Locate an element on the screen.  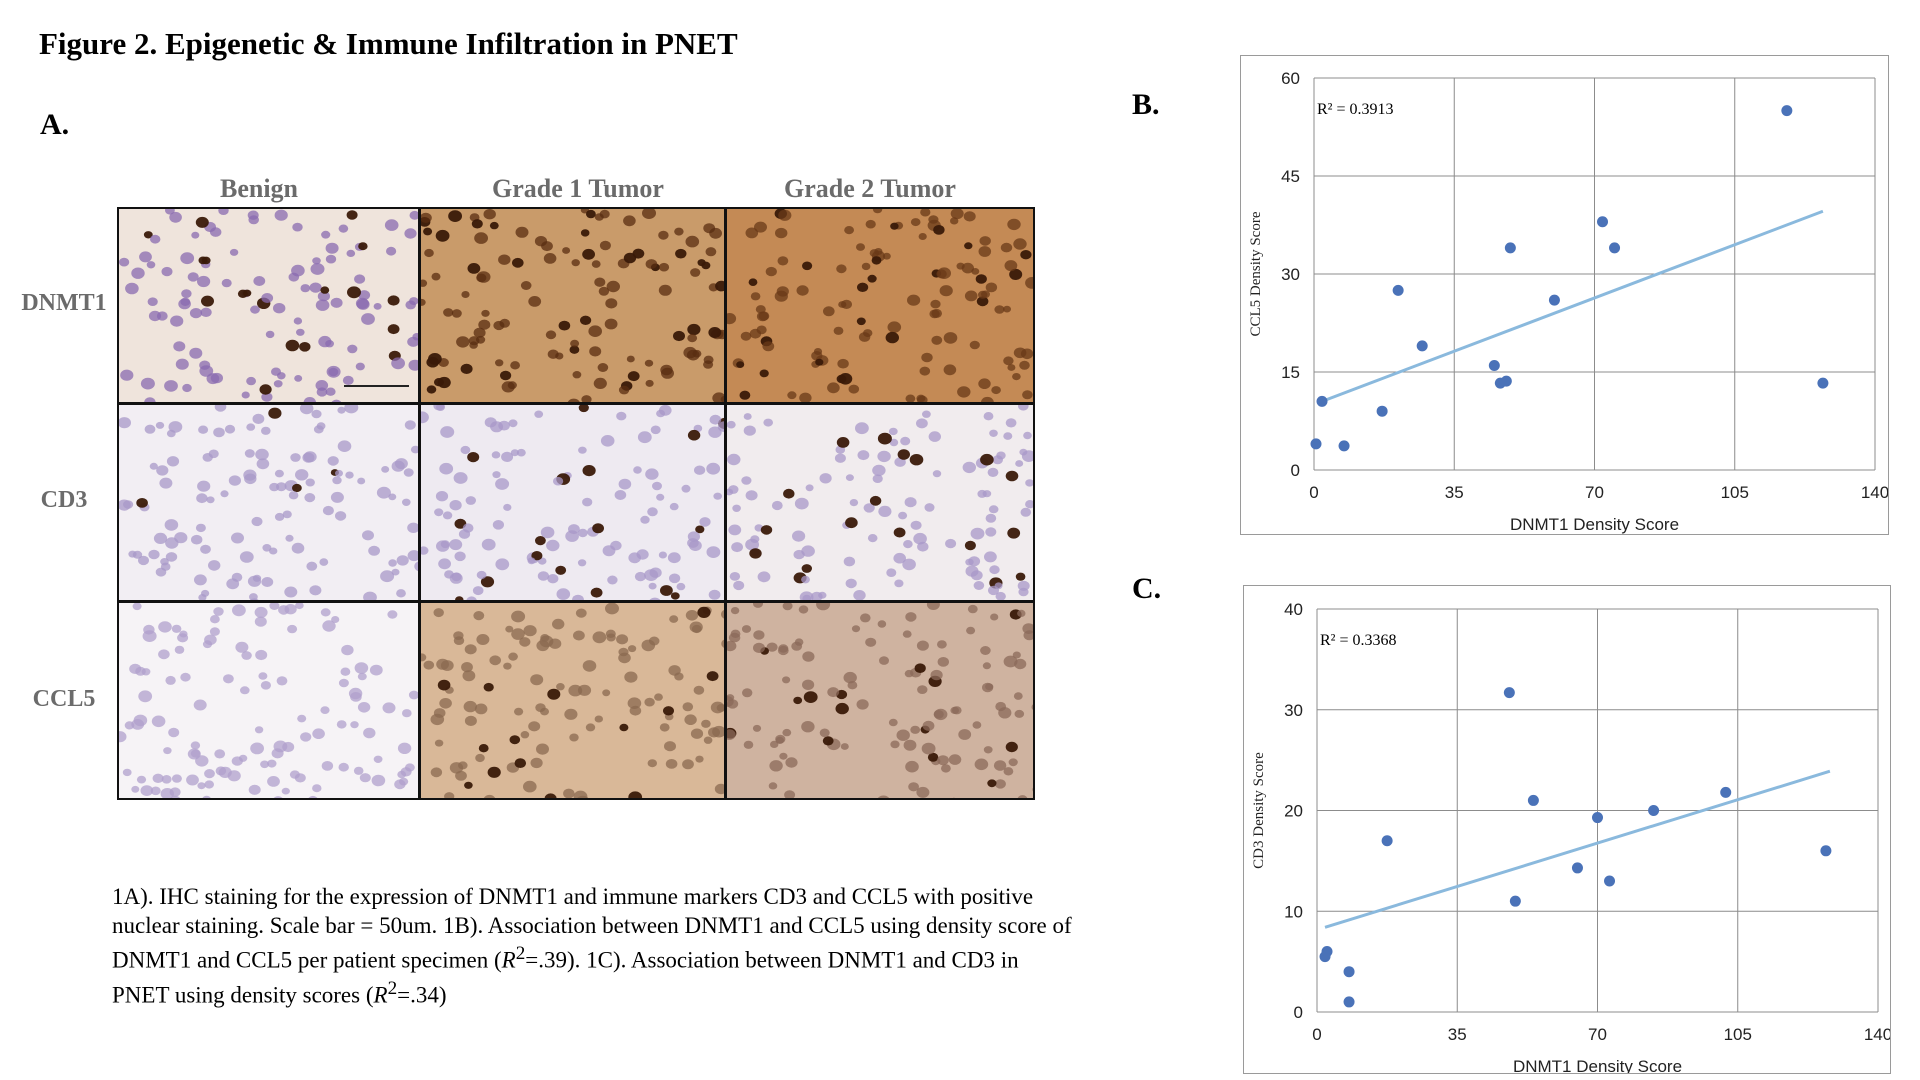
y-tick-label: 20 is located at coordinates (1293, 811).